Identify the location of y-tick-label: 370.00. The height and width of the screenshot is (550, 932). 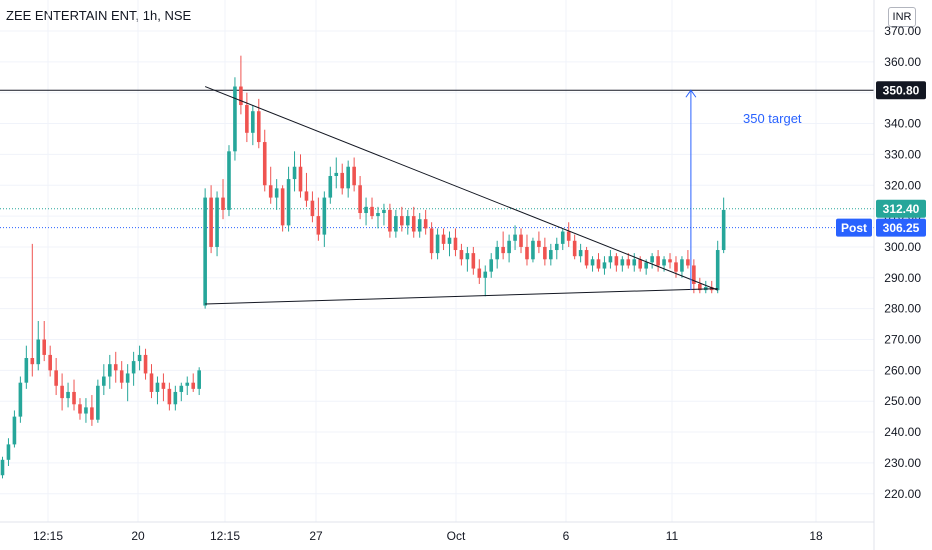
(902, 31).